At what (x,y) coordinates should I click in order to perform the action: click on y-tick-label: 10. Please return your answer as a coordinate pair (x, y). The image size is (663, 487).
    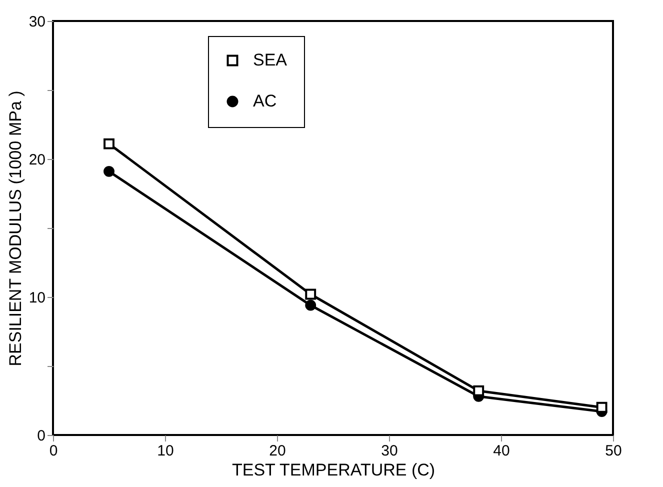
    Looking at the image, I should click on (37, 298).